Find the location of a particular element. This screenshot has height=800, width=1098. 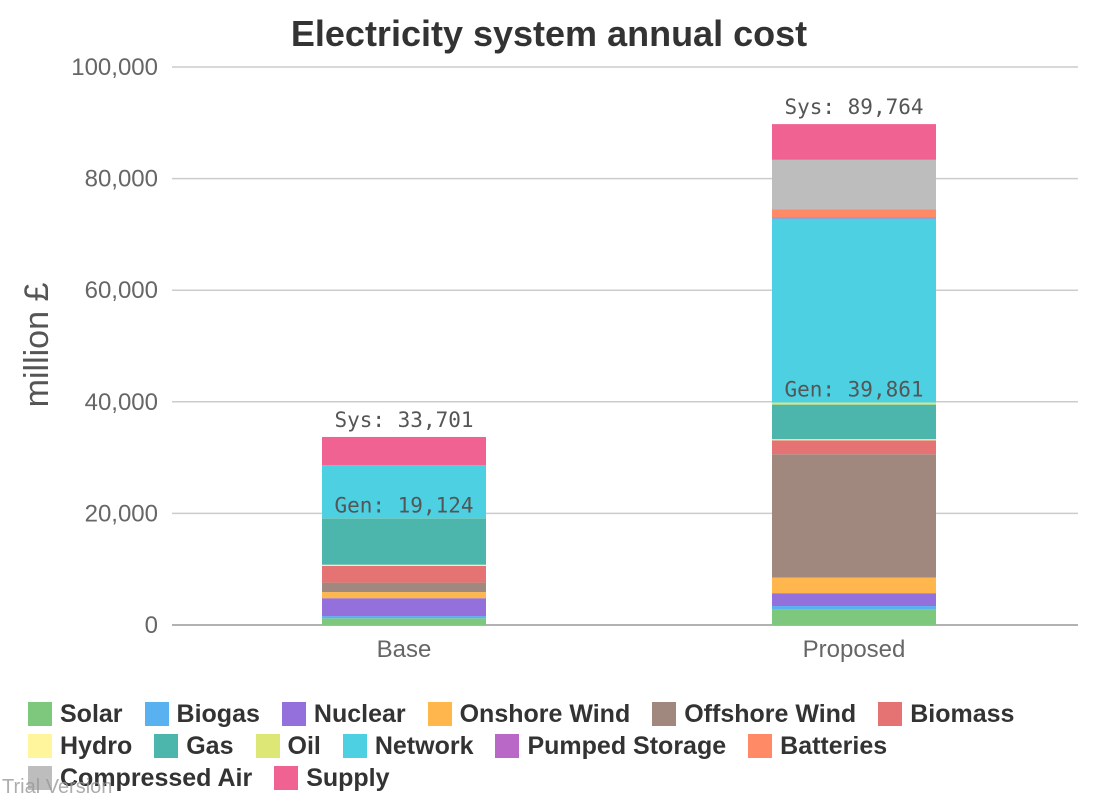

gen-total-label: Gen: 39,861 is located at coordinates (853, 390).